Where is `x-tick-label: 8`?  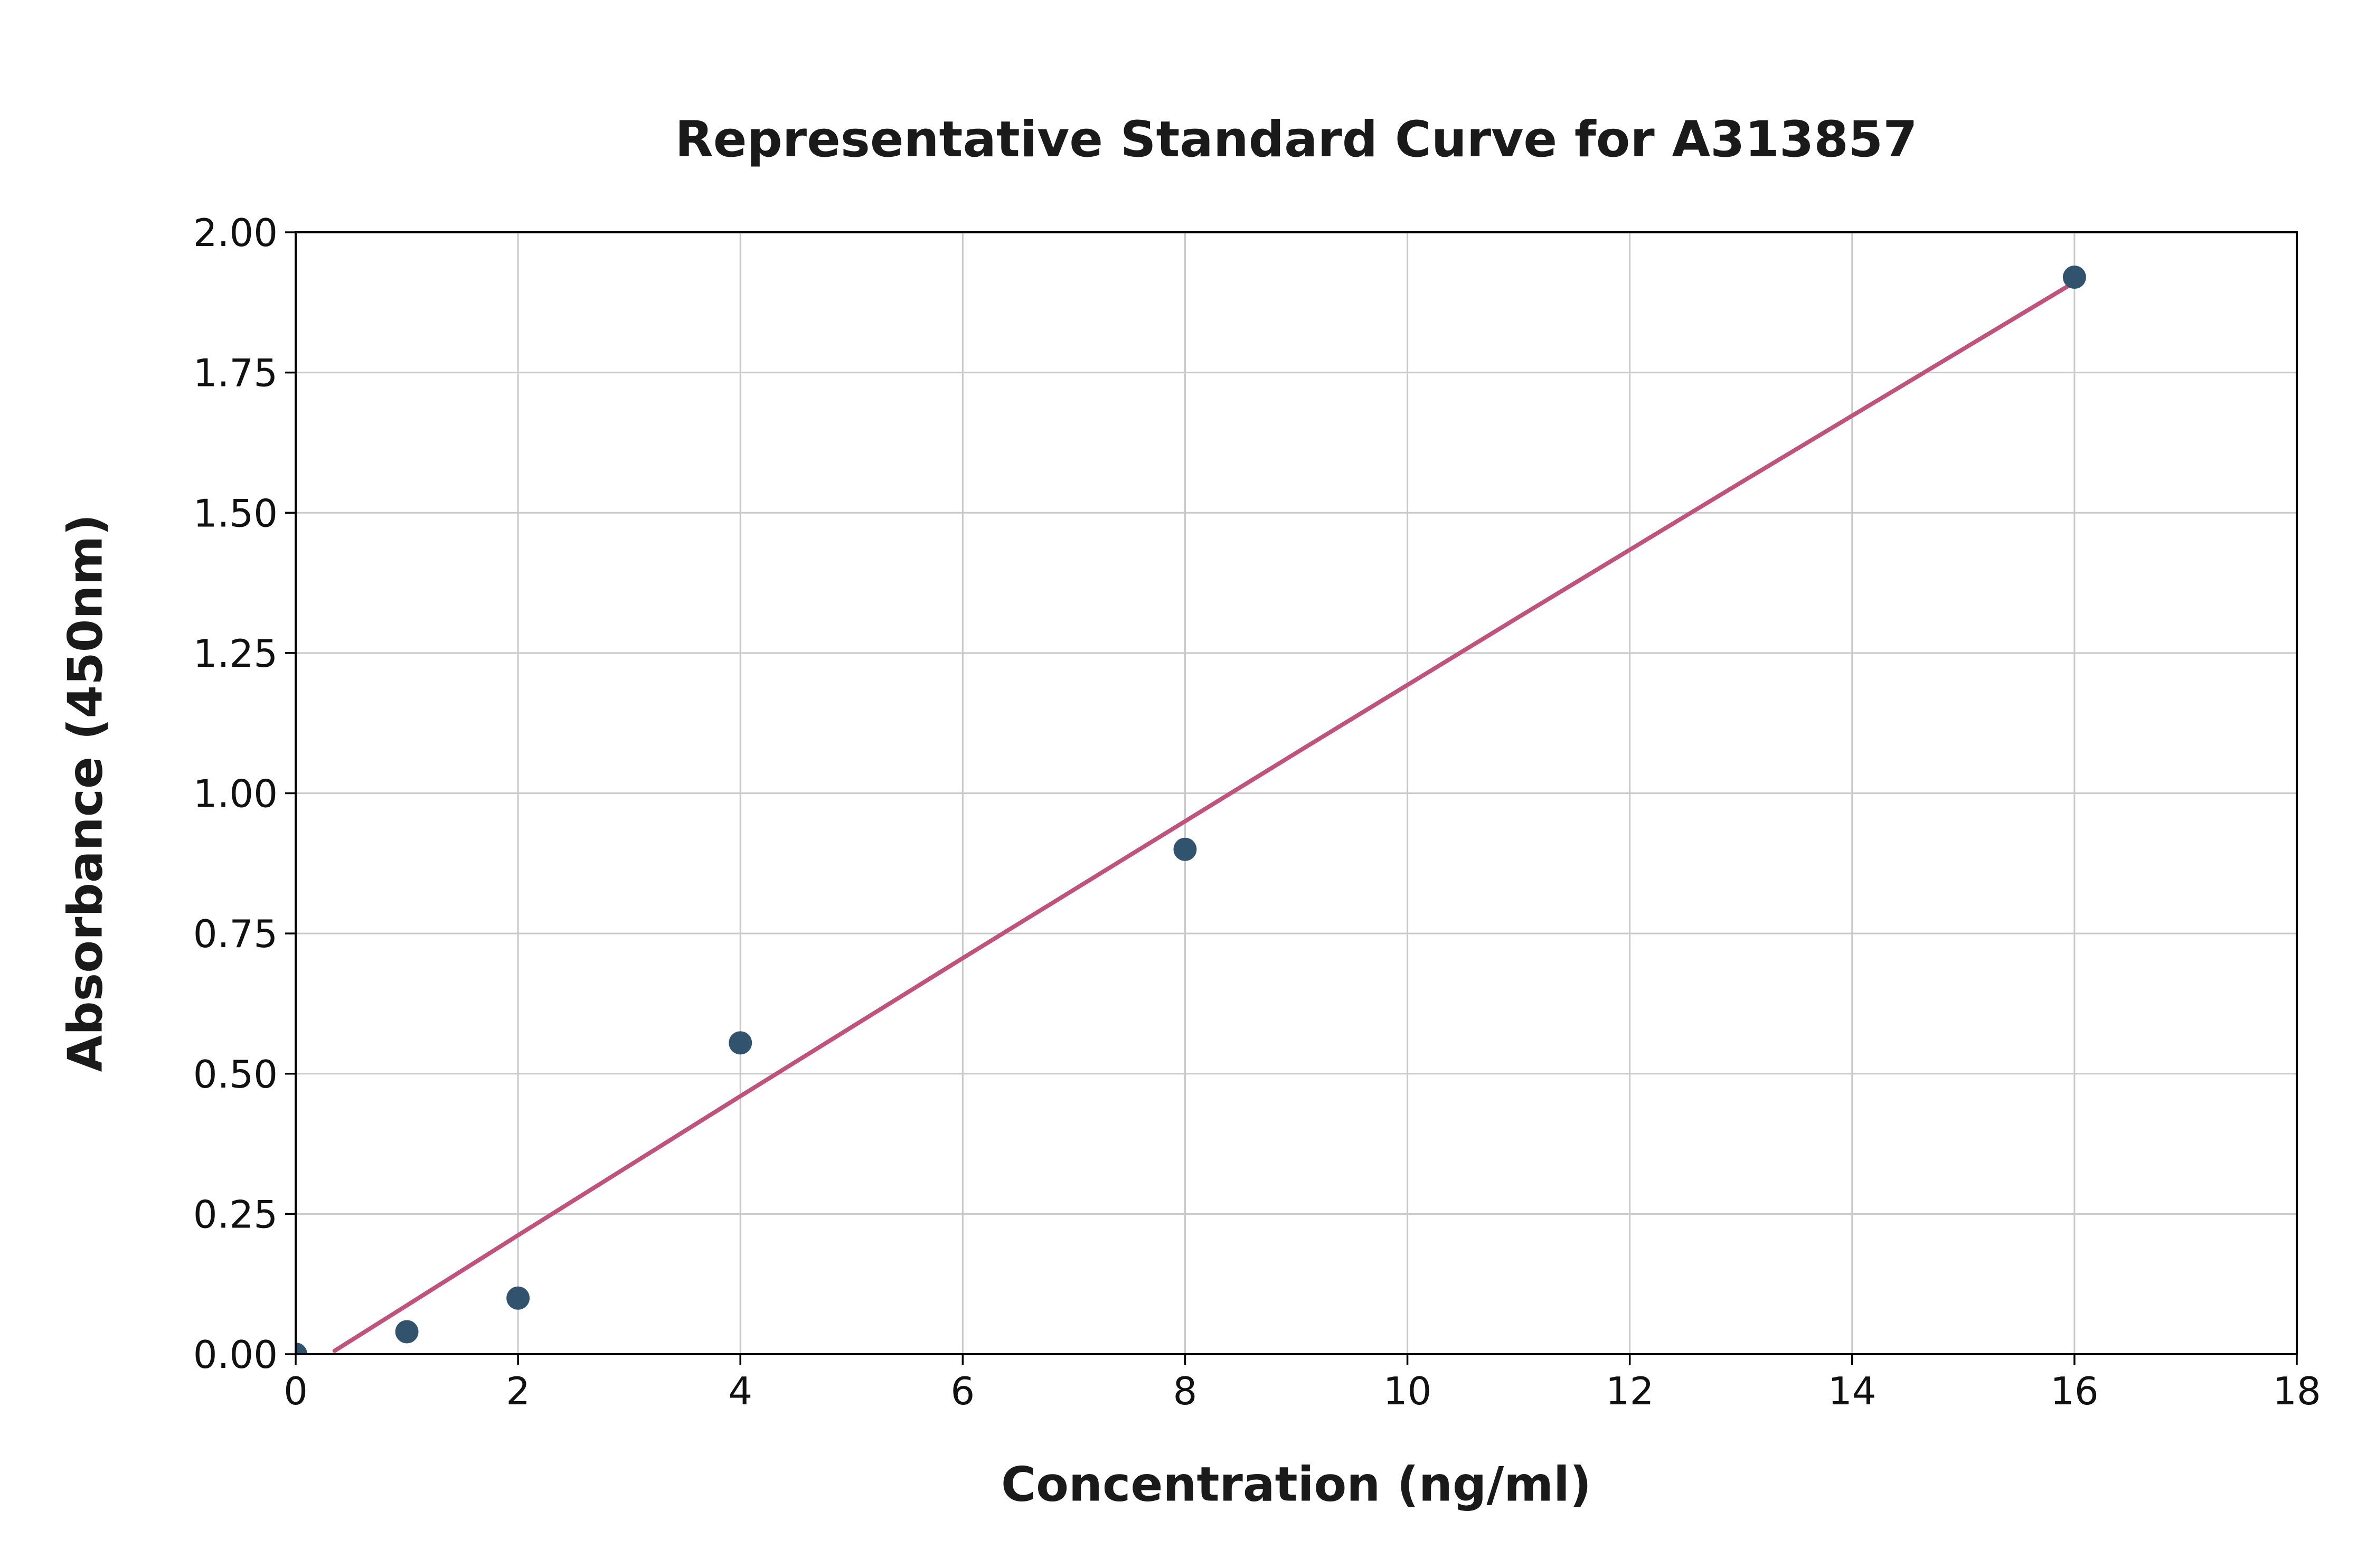 x-tick-label: 8 is located at coordinates (1185, 1391).